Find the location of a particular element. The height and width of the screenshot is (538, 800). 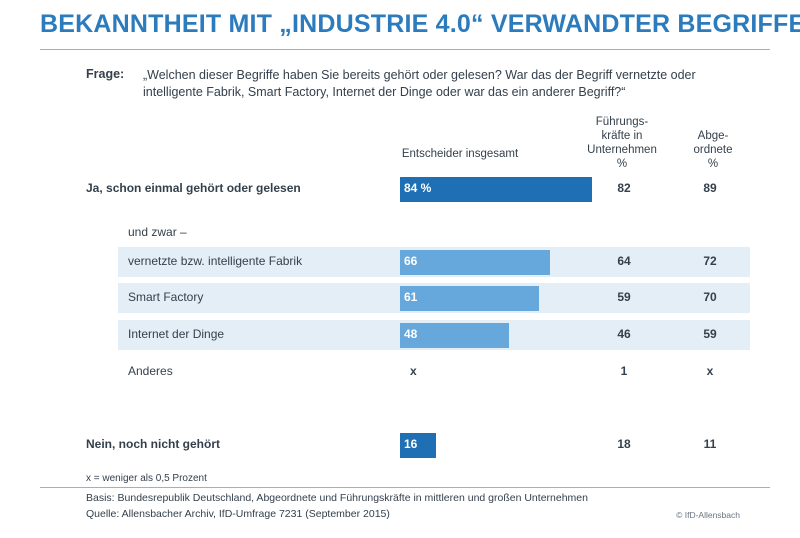

credit: © IfD-Allensbach is located at coordinates (708, 515).